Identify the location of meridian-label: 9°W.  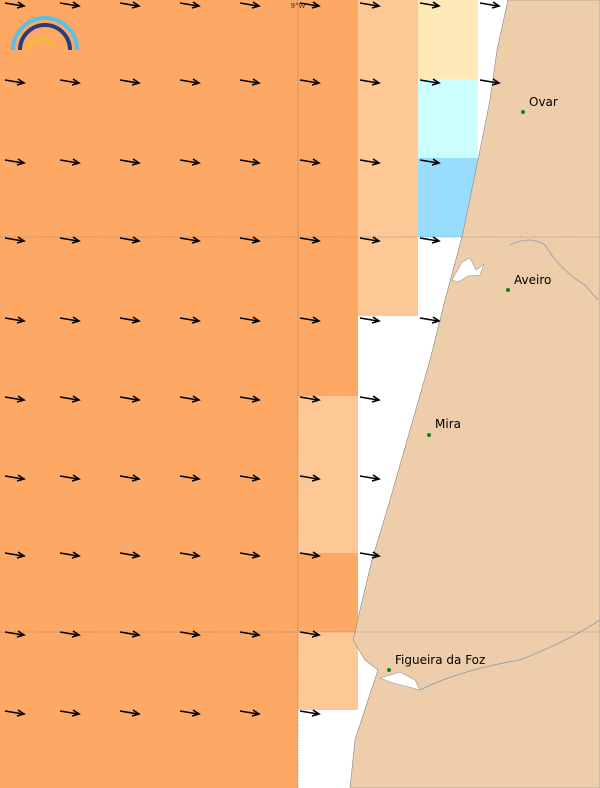
(298, 6).